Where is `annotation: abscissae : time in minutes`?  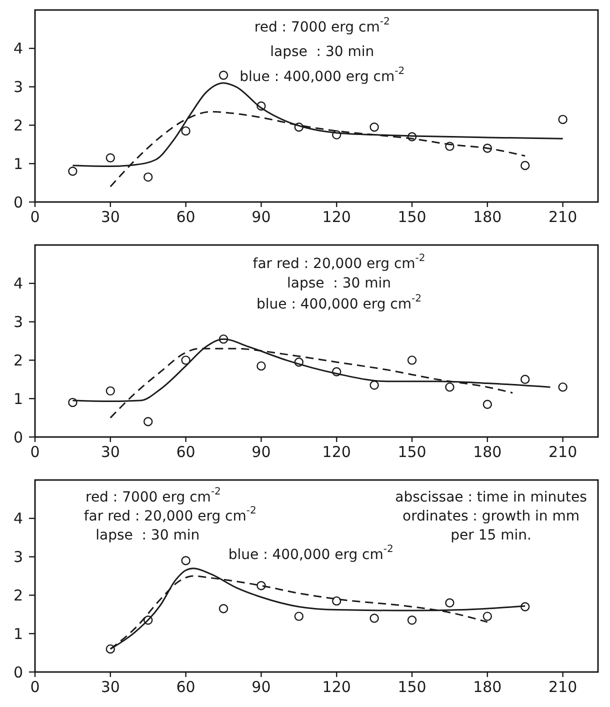
annotation: abscissae : time in minutes is located at coordinates (491, 497).